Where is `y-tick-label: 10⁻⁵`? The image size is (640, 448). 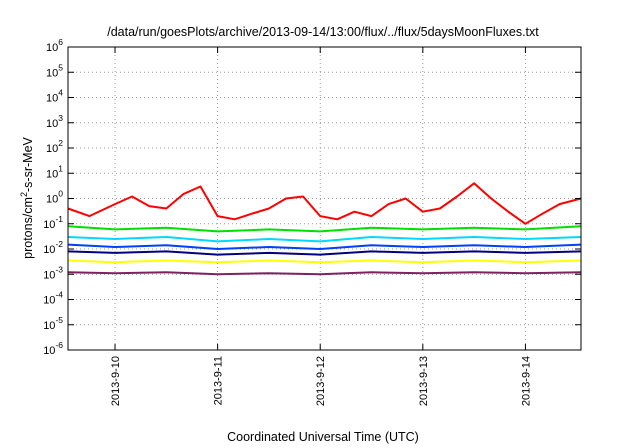
y-tick-label: 10⁻⁵ is located at coordinates (53, 323).